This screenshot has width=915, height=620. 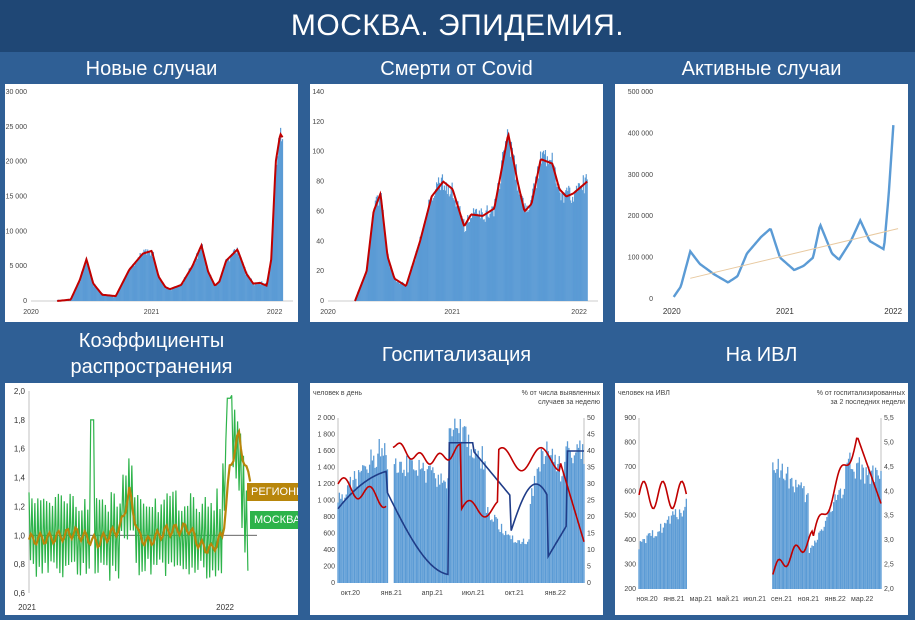 I want to click on y-tick-label: 500 000, so click(x=640, y=92).